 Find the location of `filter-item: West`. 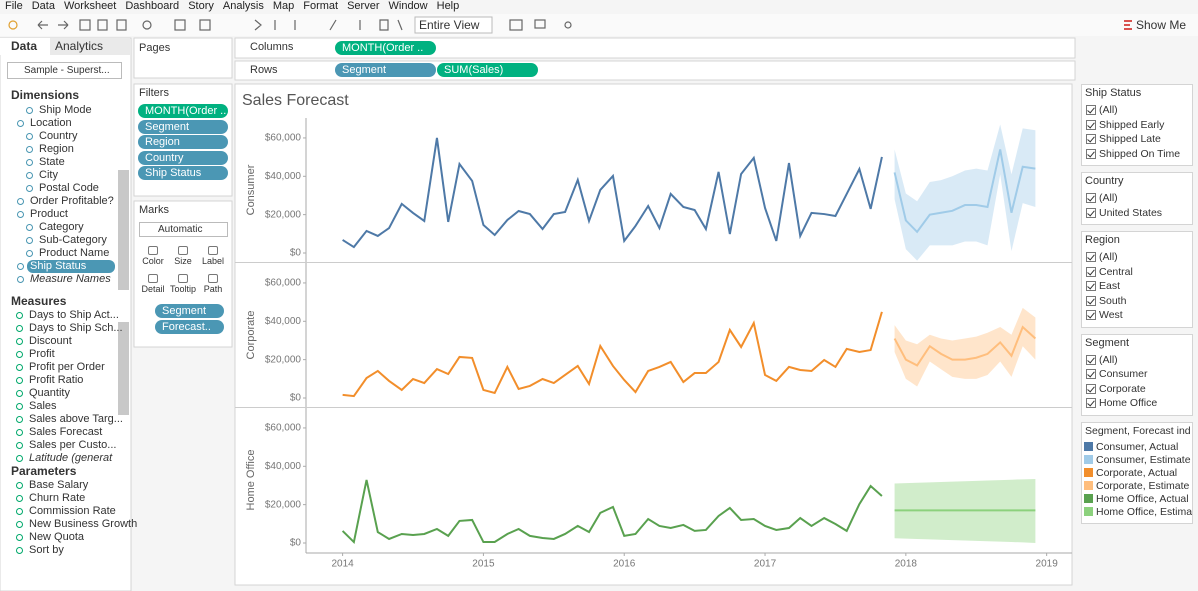

filter-item: West is located at coordinates (1111, 315).